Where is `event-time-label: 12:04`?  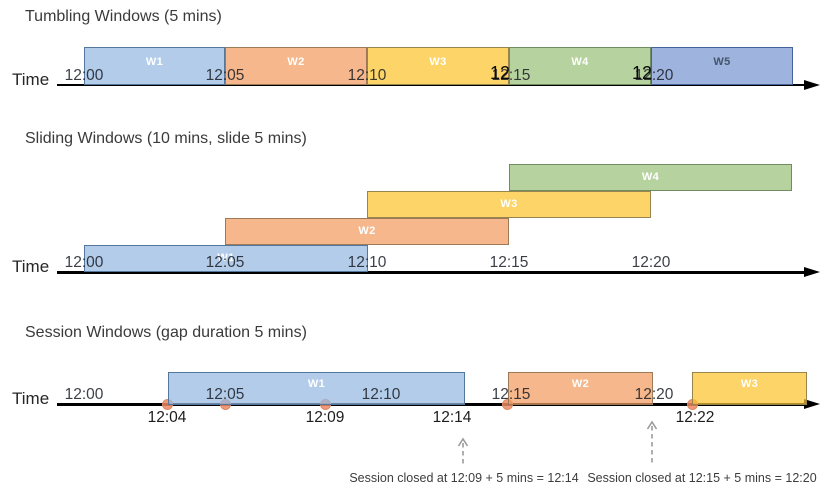 event-time-label: 12:04 is located at coordinates (167, 417).